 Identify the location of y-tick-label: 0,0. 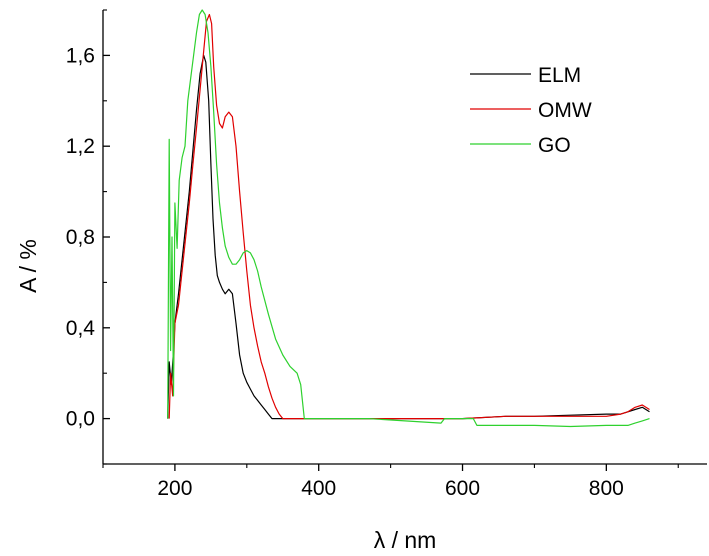
(80, 419).